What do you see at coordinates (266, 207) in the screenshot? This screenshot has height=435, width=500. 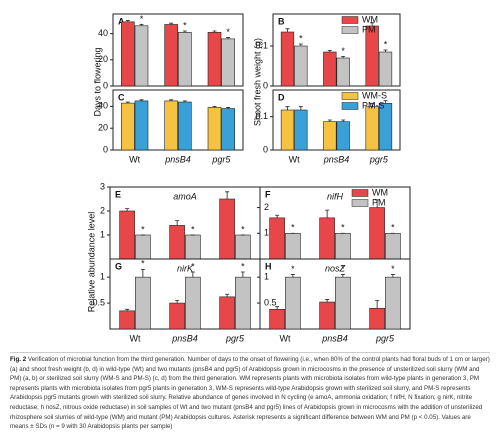 I see `y-tick-label: 2` at bounding box center [266, 207].